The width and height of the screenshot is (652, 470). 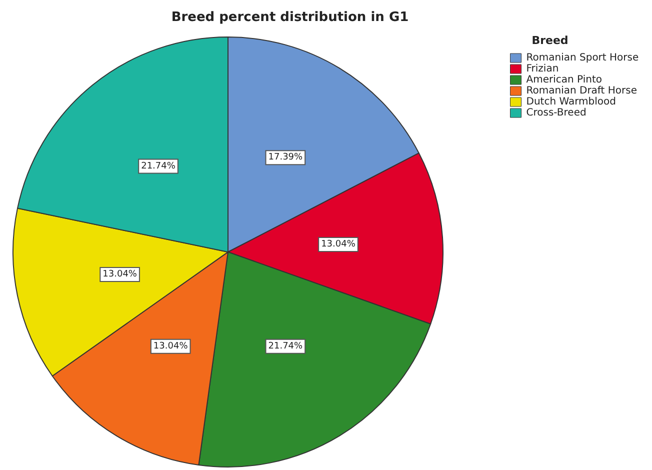 I want to click on data-label: 17.39%, so click(x=286, y=157).